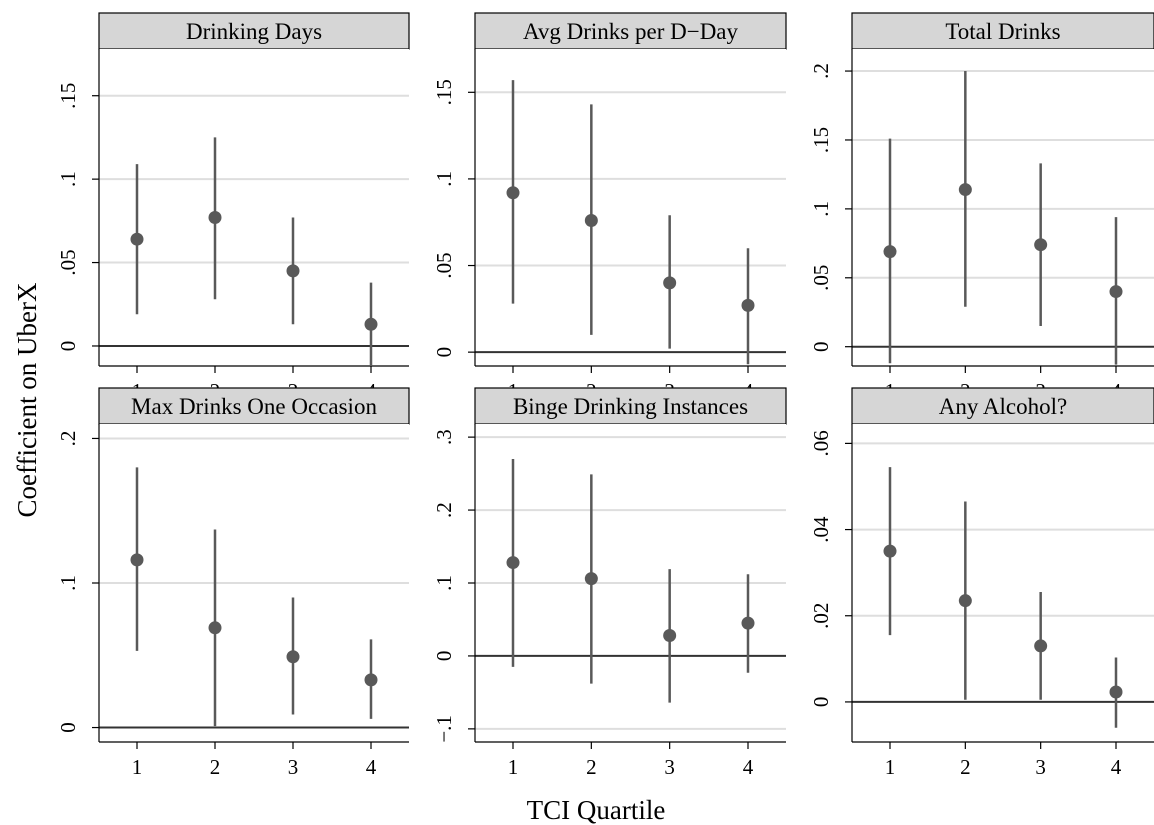  I want to click on figure-x-axis-label: TCI Quartile, so click(596, 810).